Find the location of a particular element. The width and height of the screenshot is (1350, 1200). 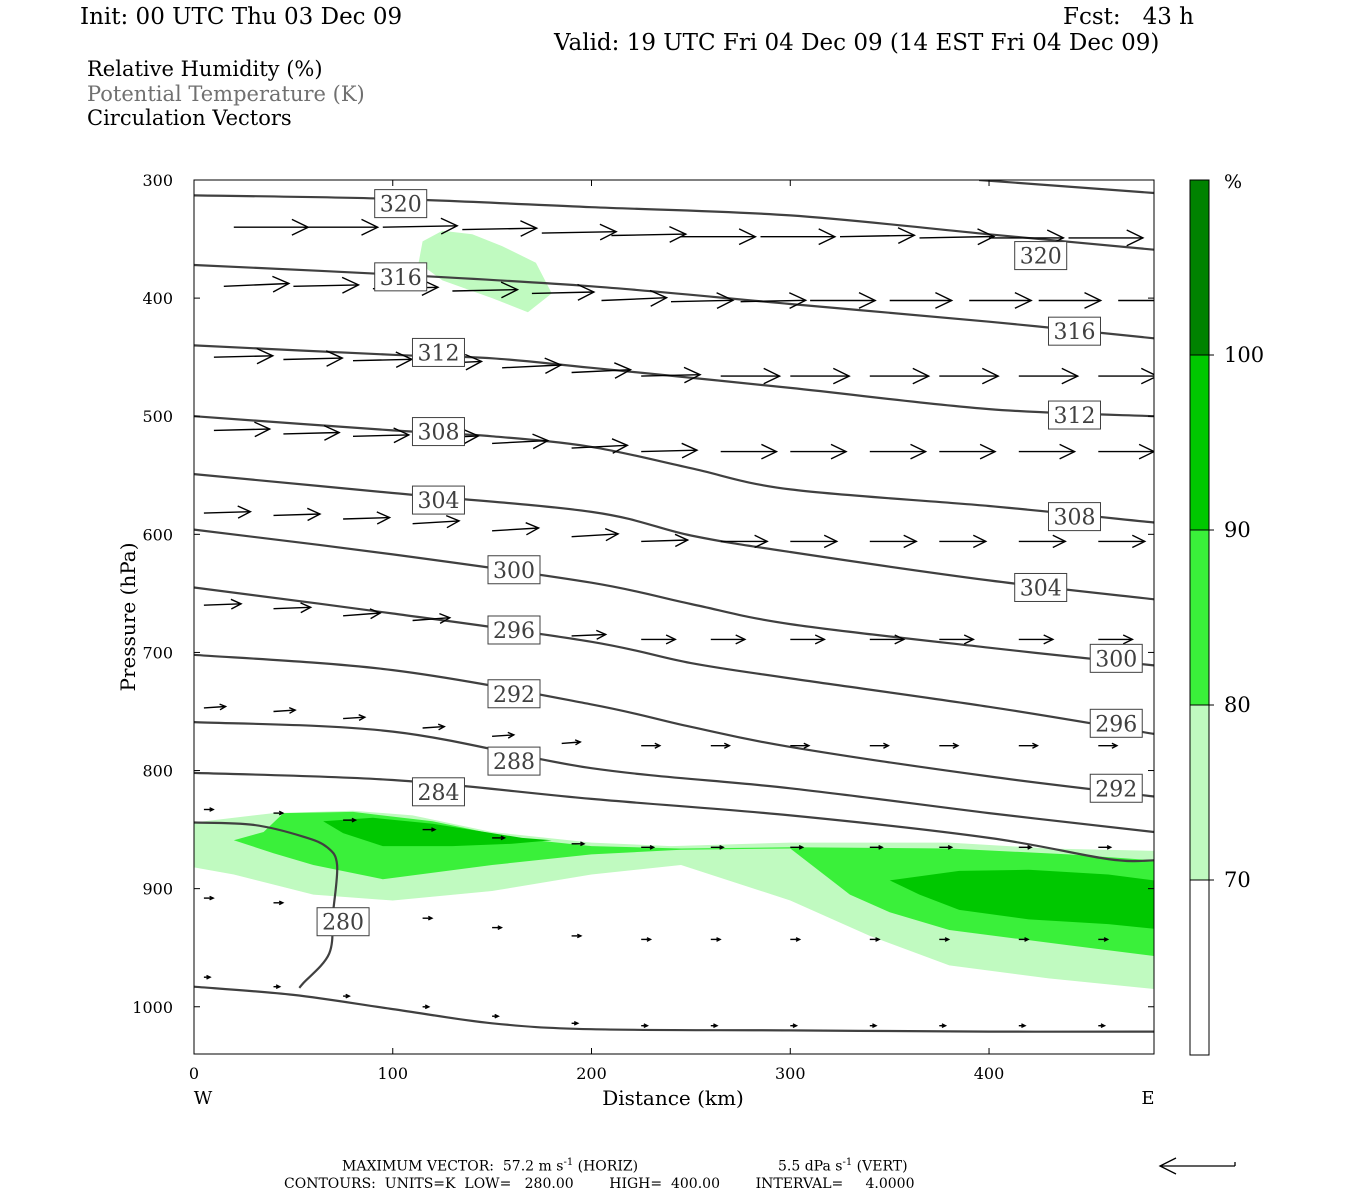

theta-label-316: 316 is located at coordinates (401, 278).